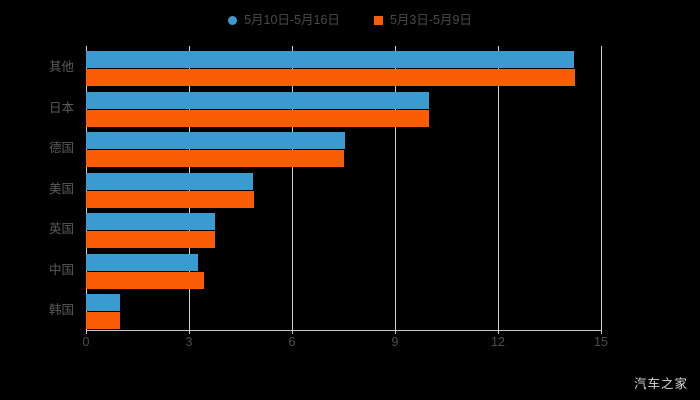  What do you see at coordinates (498, 342) in the screenshot?
I see `x-axis-tick-label: 12` at bounding box center [498, 342].